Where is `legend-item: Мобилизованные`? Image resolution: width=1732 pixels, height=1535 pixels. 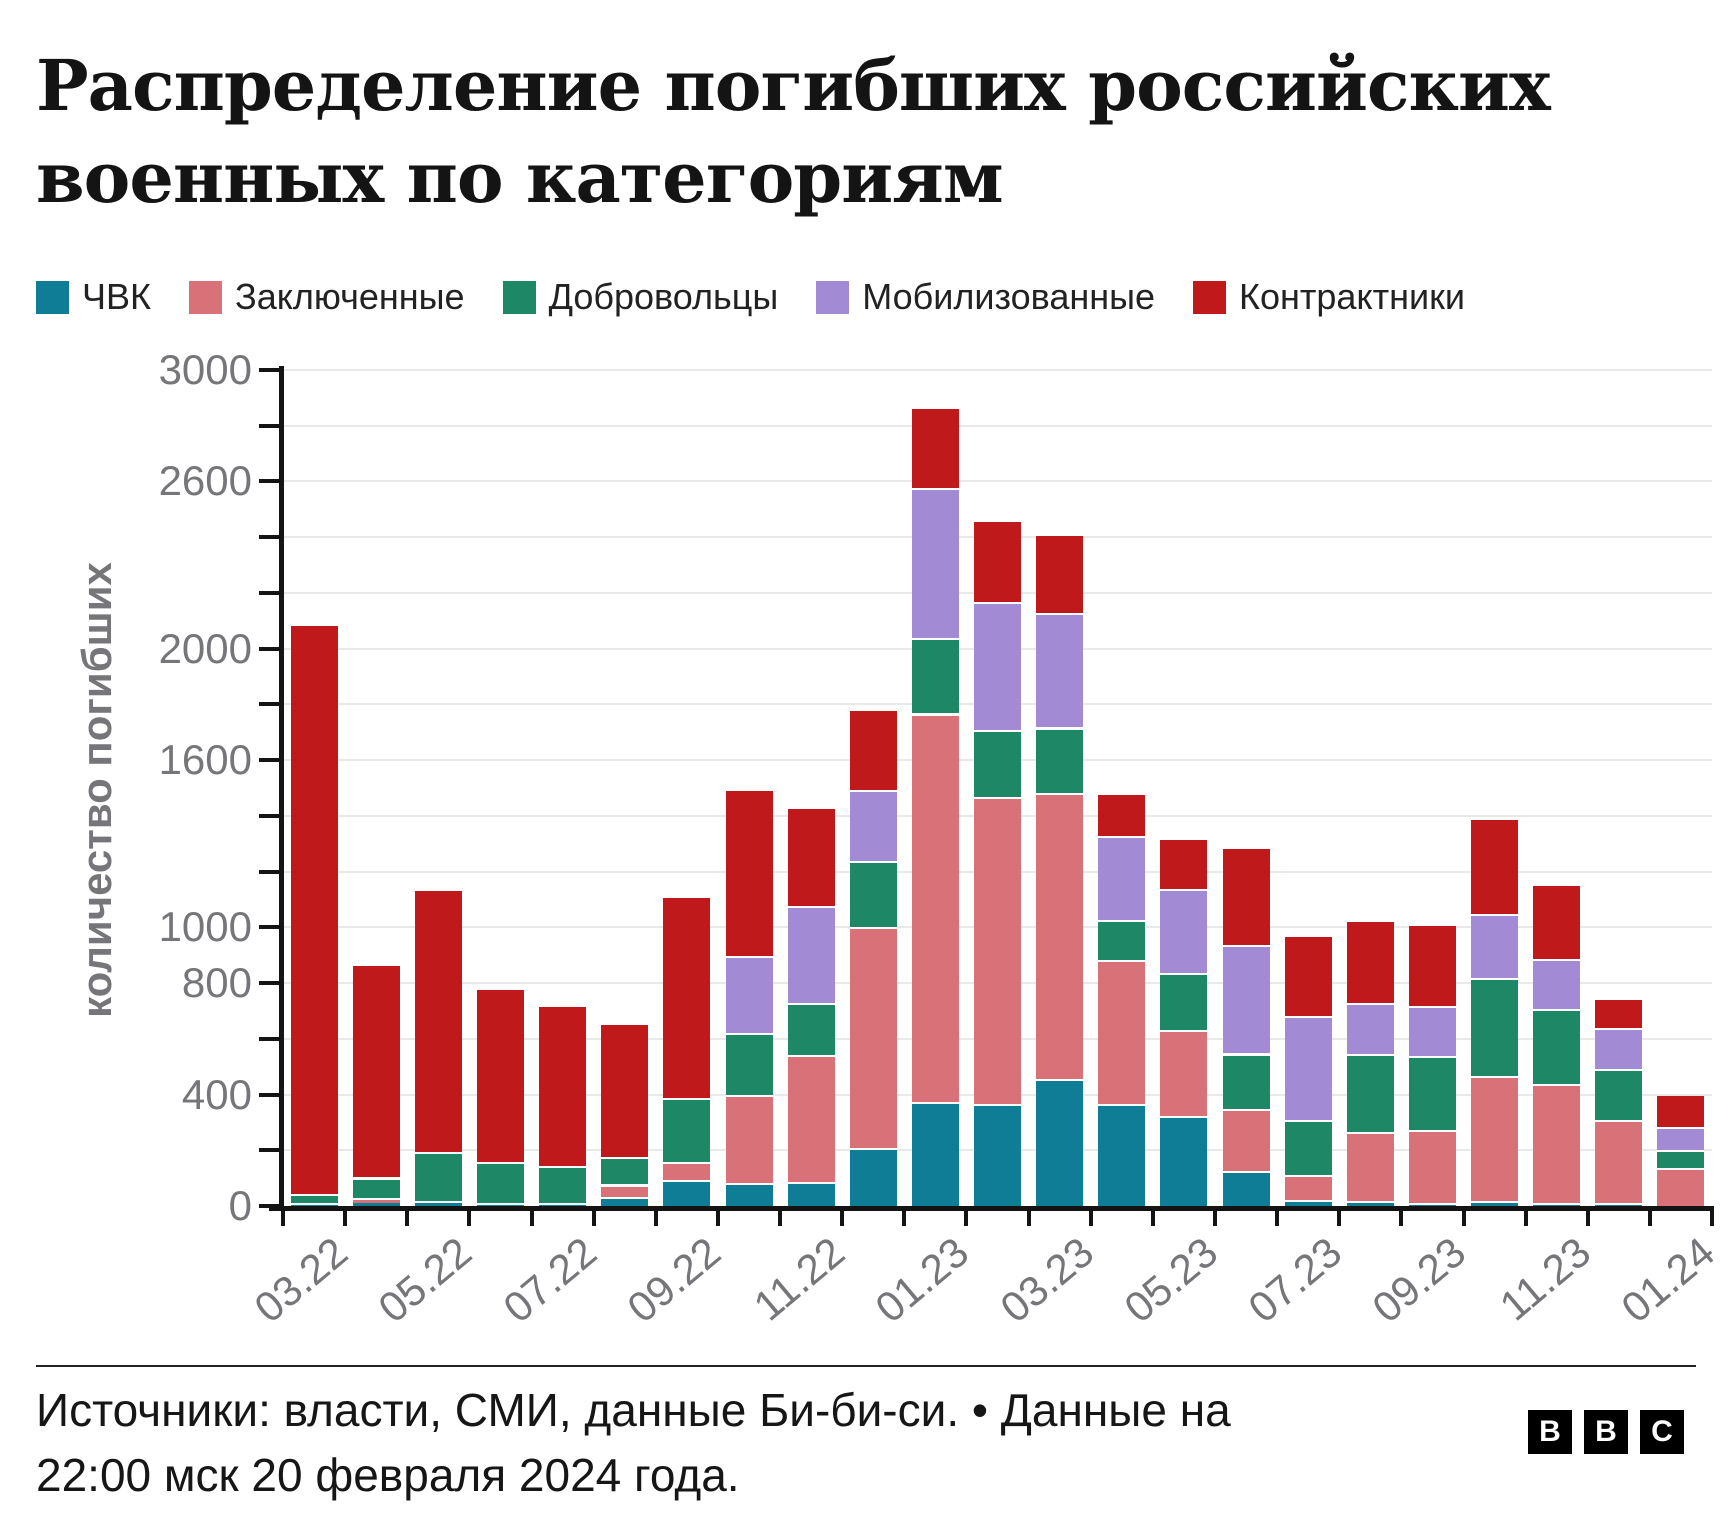 legend-item: Мобилизованные is located at coordinates (985, 297).